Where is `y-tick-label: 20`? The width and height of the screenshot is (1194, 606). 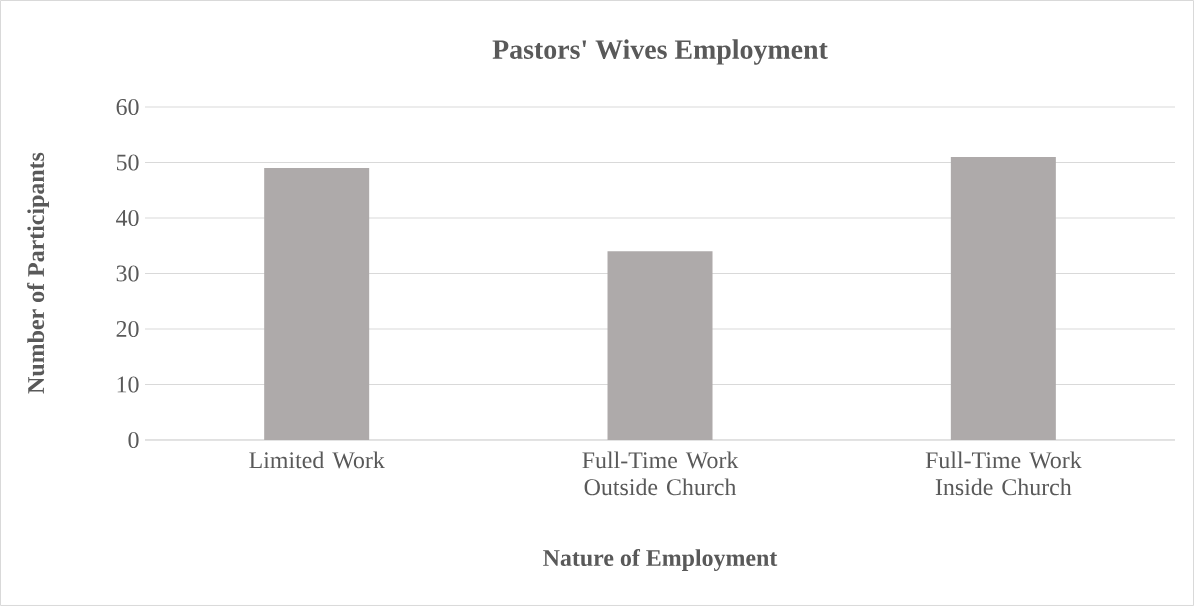
y-tick-label: 20 is located at coordinates (127, 329).